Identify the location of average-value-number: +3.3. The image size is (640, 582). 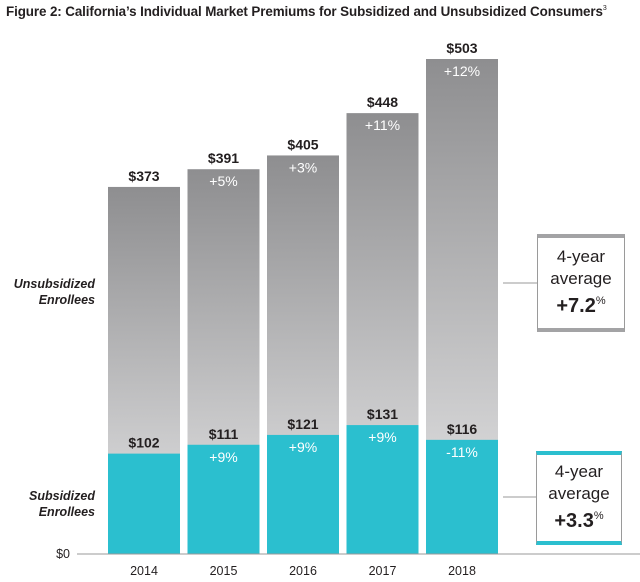
(574, 521).